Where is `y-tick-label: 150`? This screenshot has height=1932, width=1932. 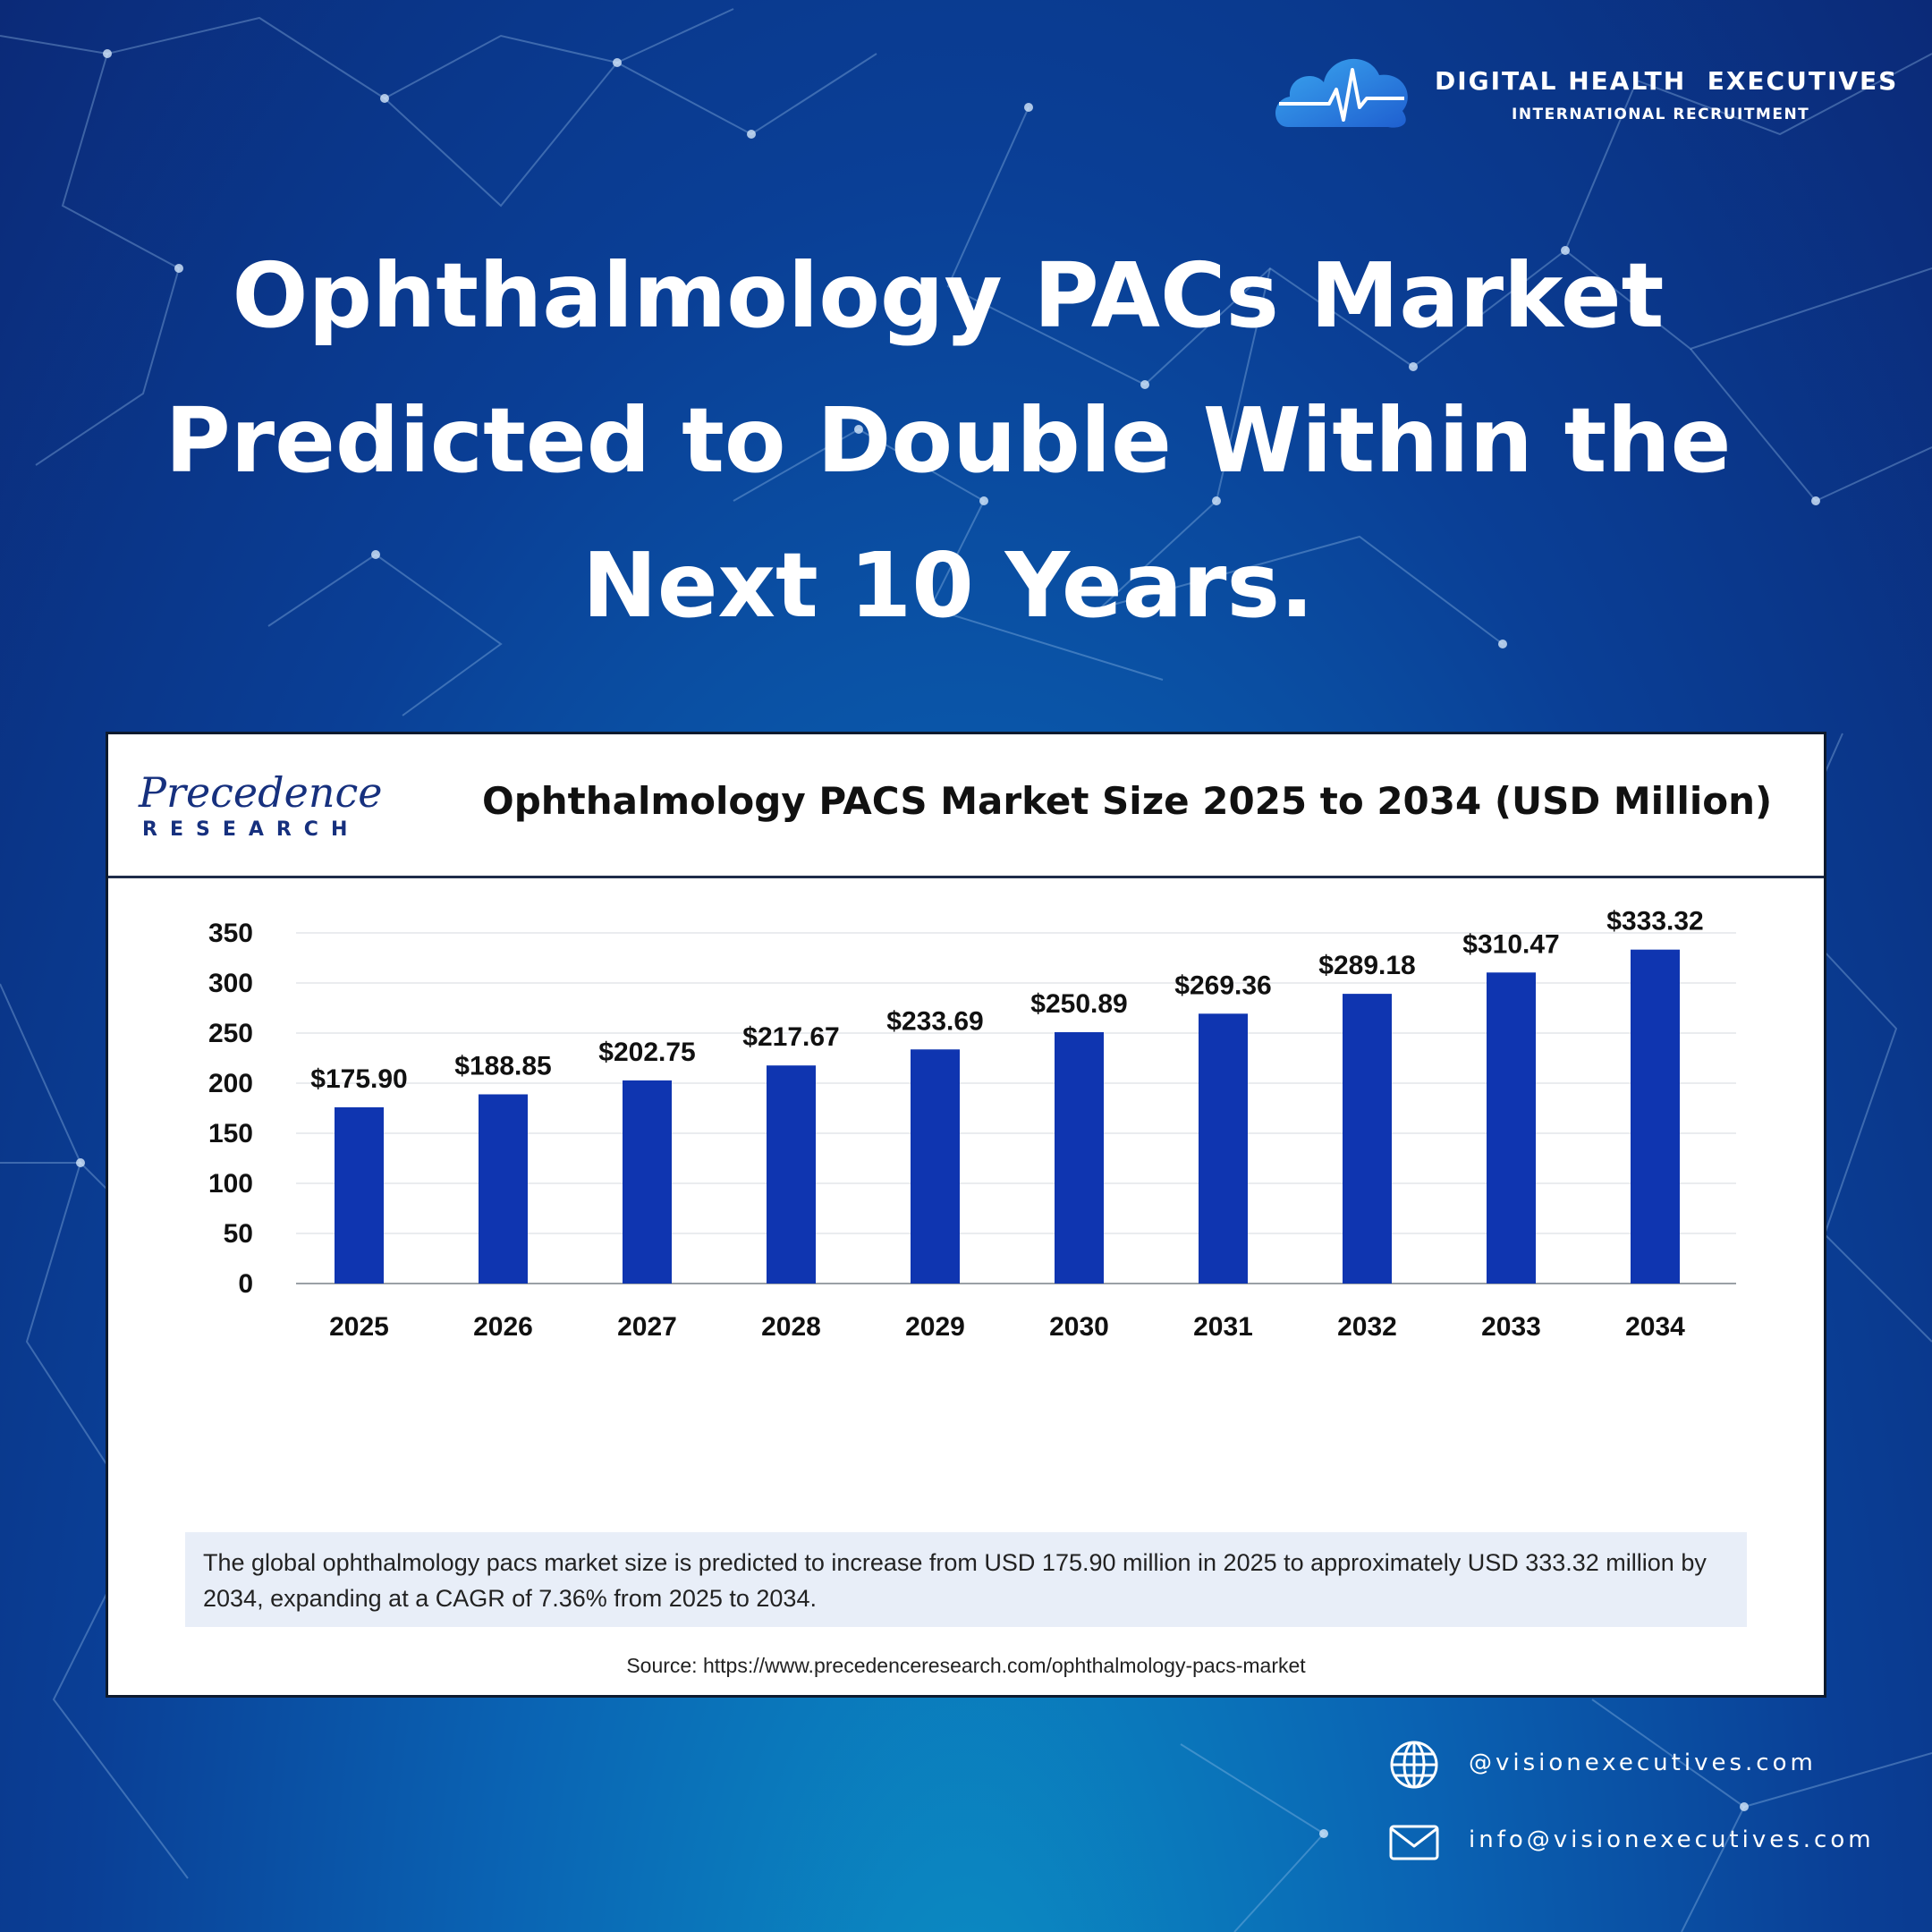 y-tick-label: 150 is located at coordinates (230, 1133).